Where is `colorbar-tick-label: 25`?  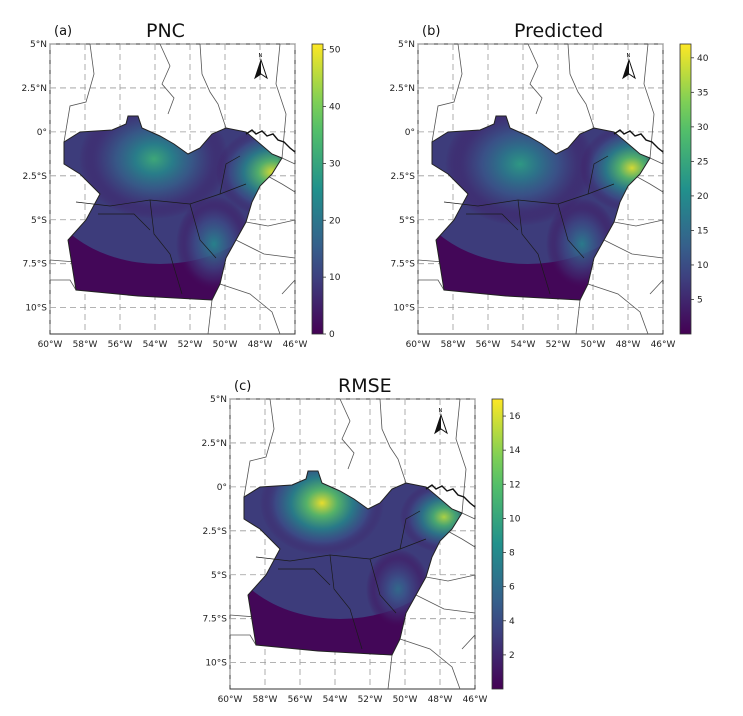 colorbar-tick-label: 25 is located at coordinates (702, 162).